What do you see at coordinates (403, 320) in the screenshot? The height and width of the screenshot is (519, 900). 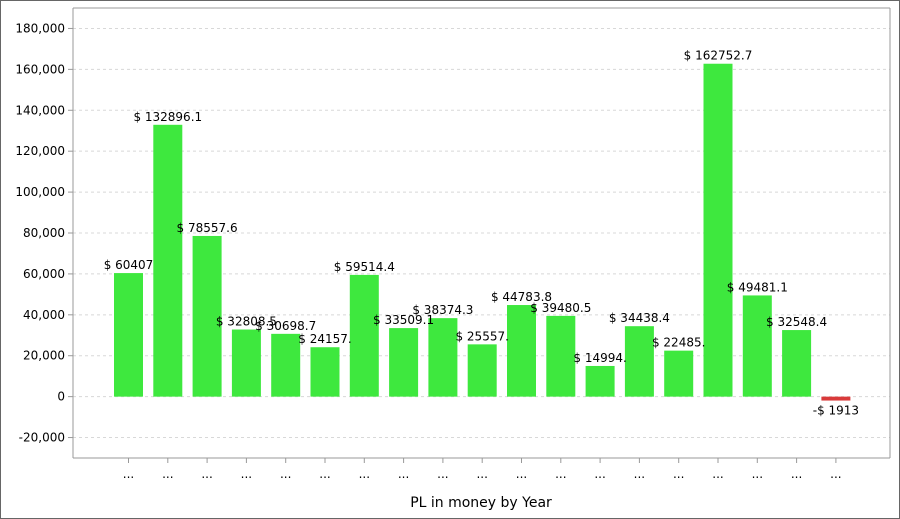 I see `data-label: $ 33509.1` at bounding box center [403, 320].